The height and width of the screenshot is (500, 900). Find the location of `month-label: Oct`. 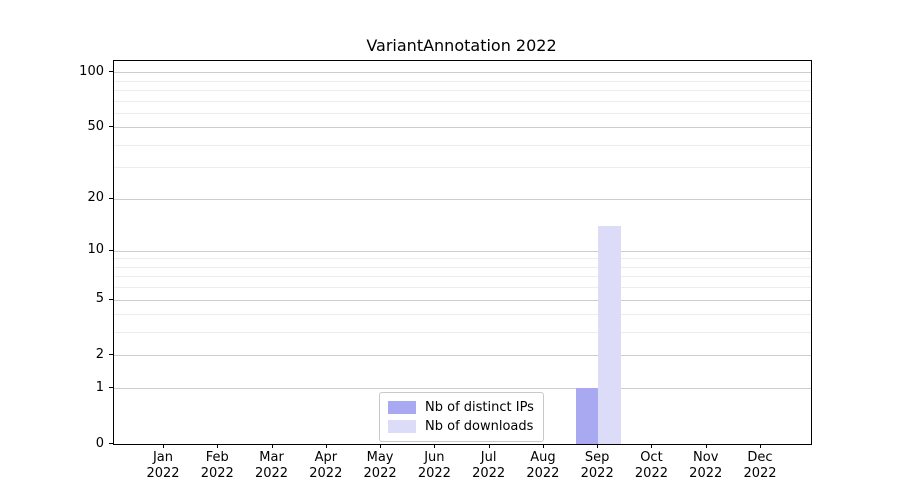

month-label: Oct is located at coordinates (651, 457).